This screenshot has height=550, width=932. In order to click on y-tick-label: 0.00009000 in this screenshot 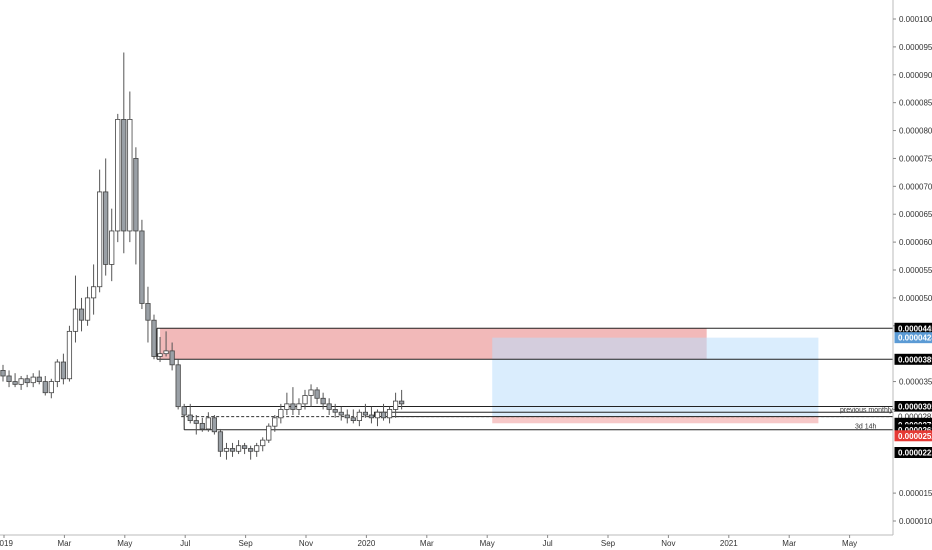, I will do `click(915, 75)`.